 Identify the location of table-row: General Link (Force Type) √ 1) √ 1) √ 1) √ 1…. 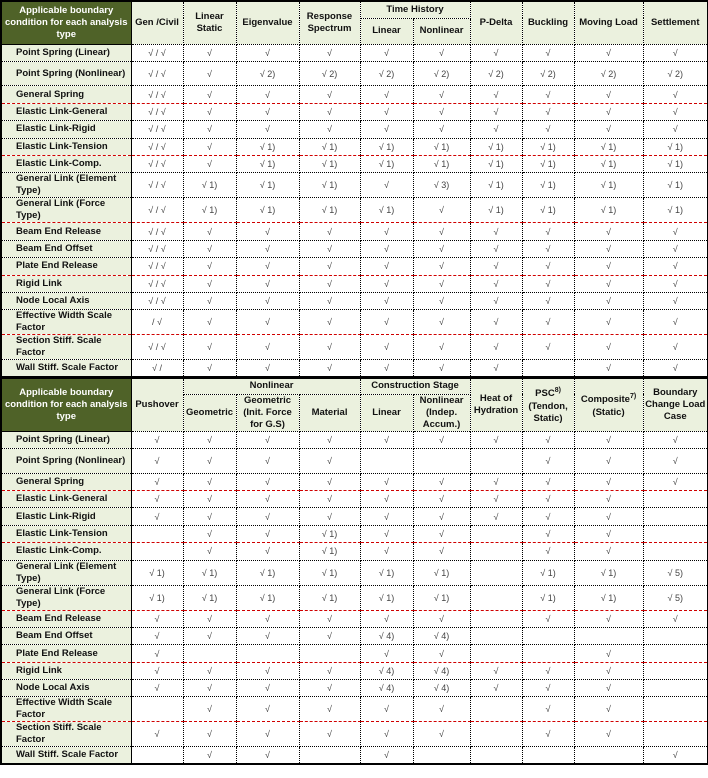
(354, 597).